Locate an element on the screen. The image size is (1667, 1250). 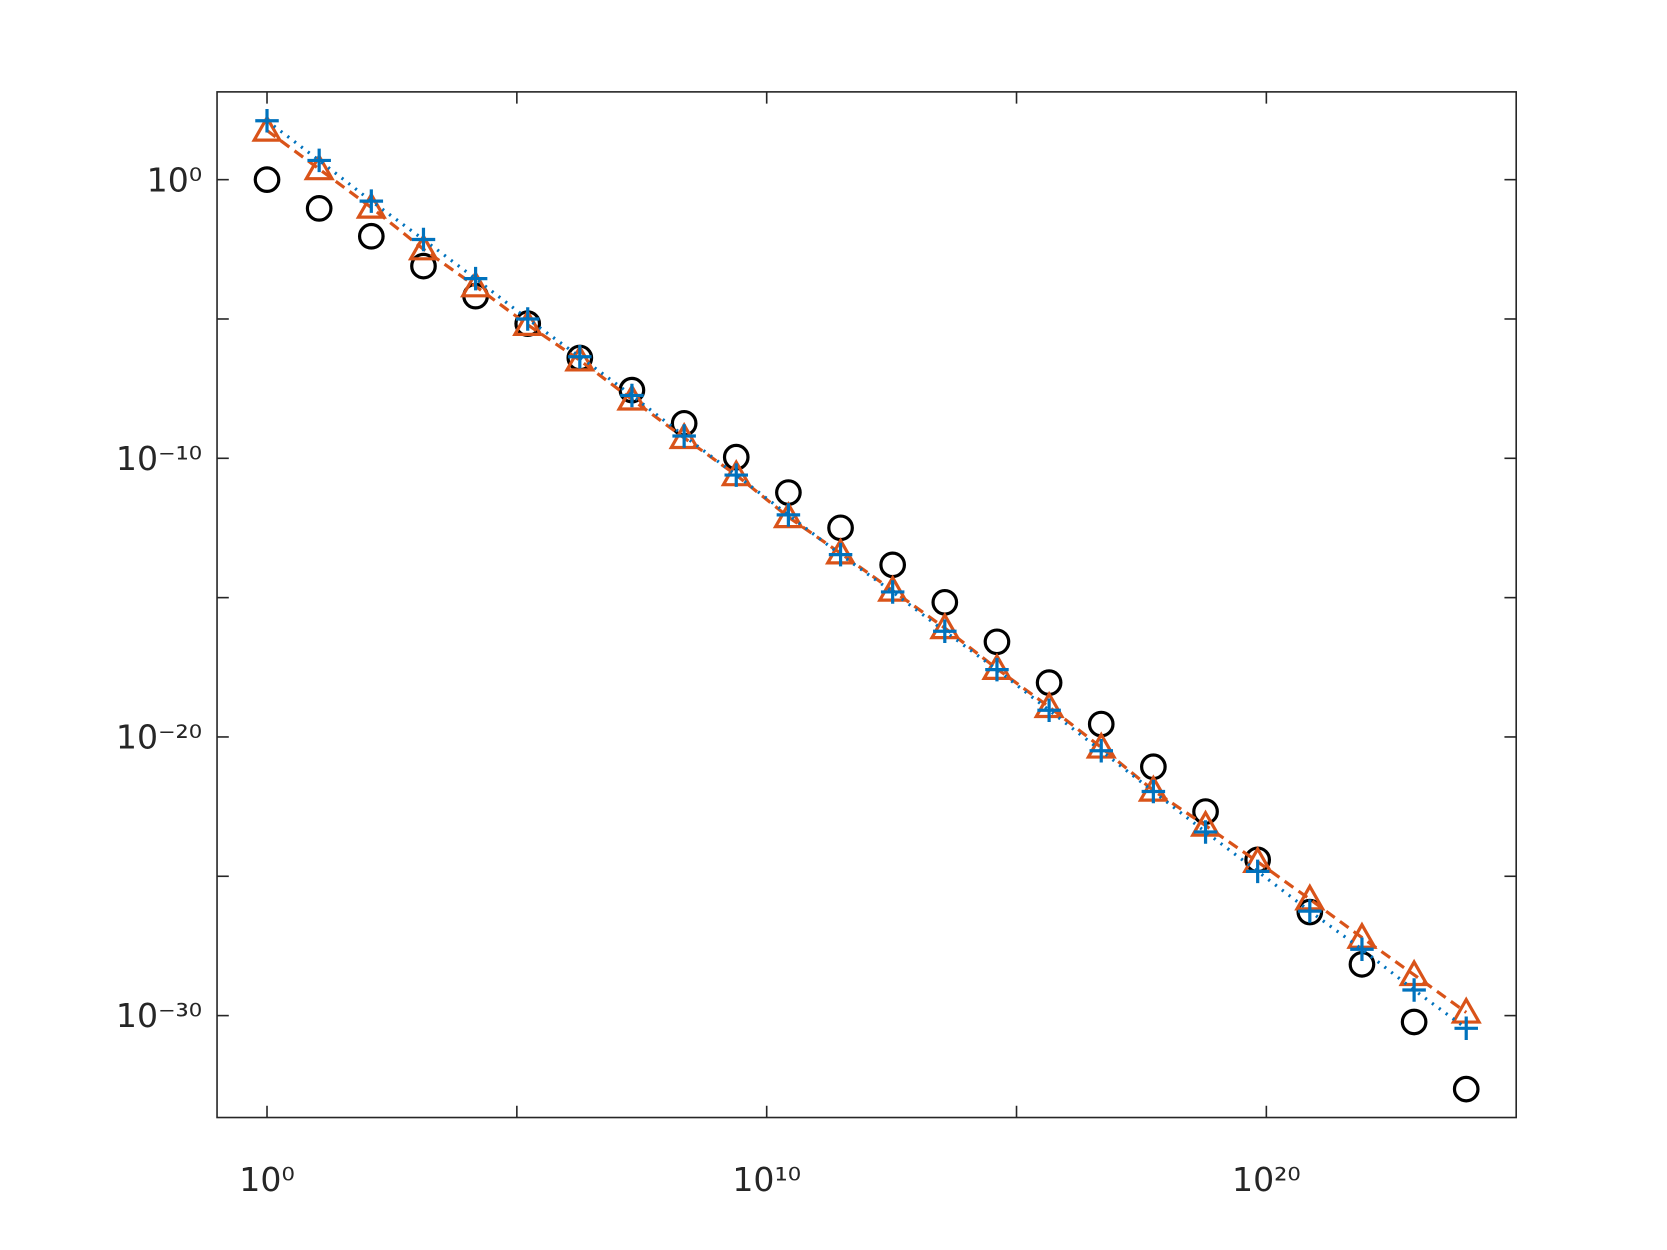
x-tick-label: 10⁰ is located at coordinates (266, 1179).